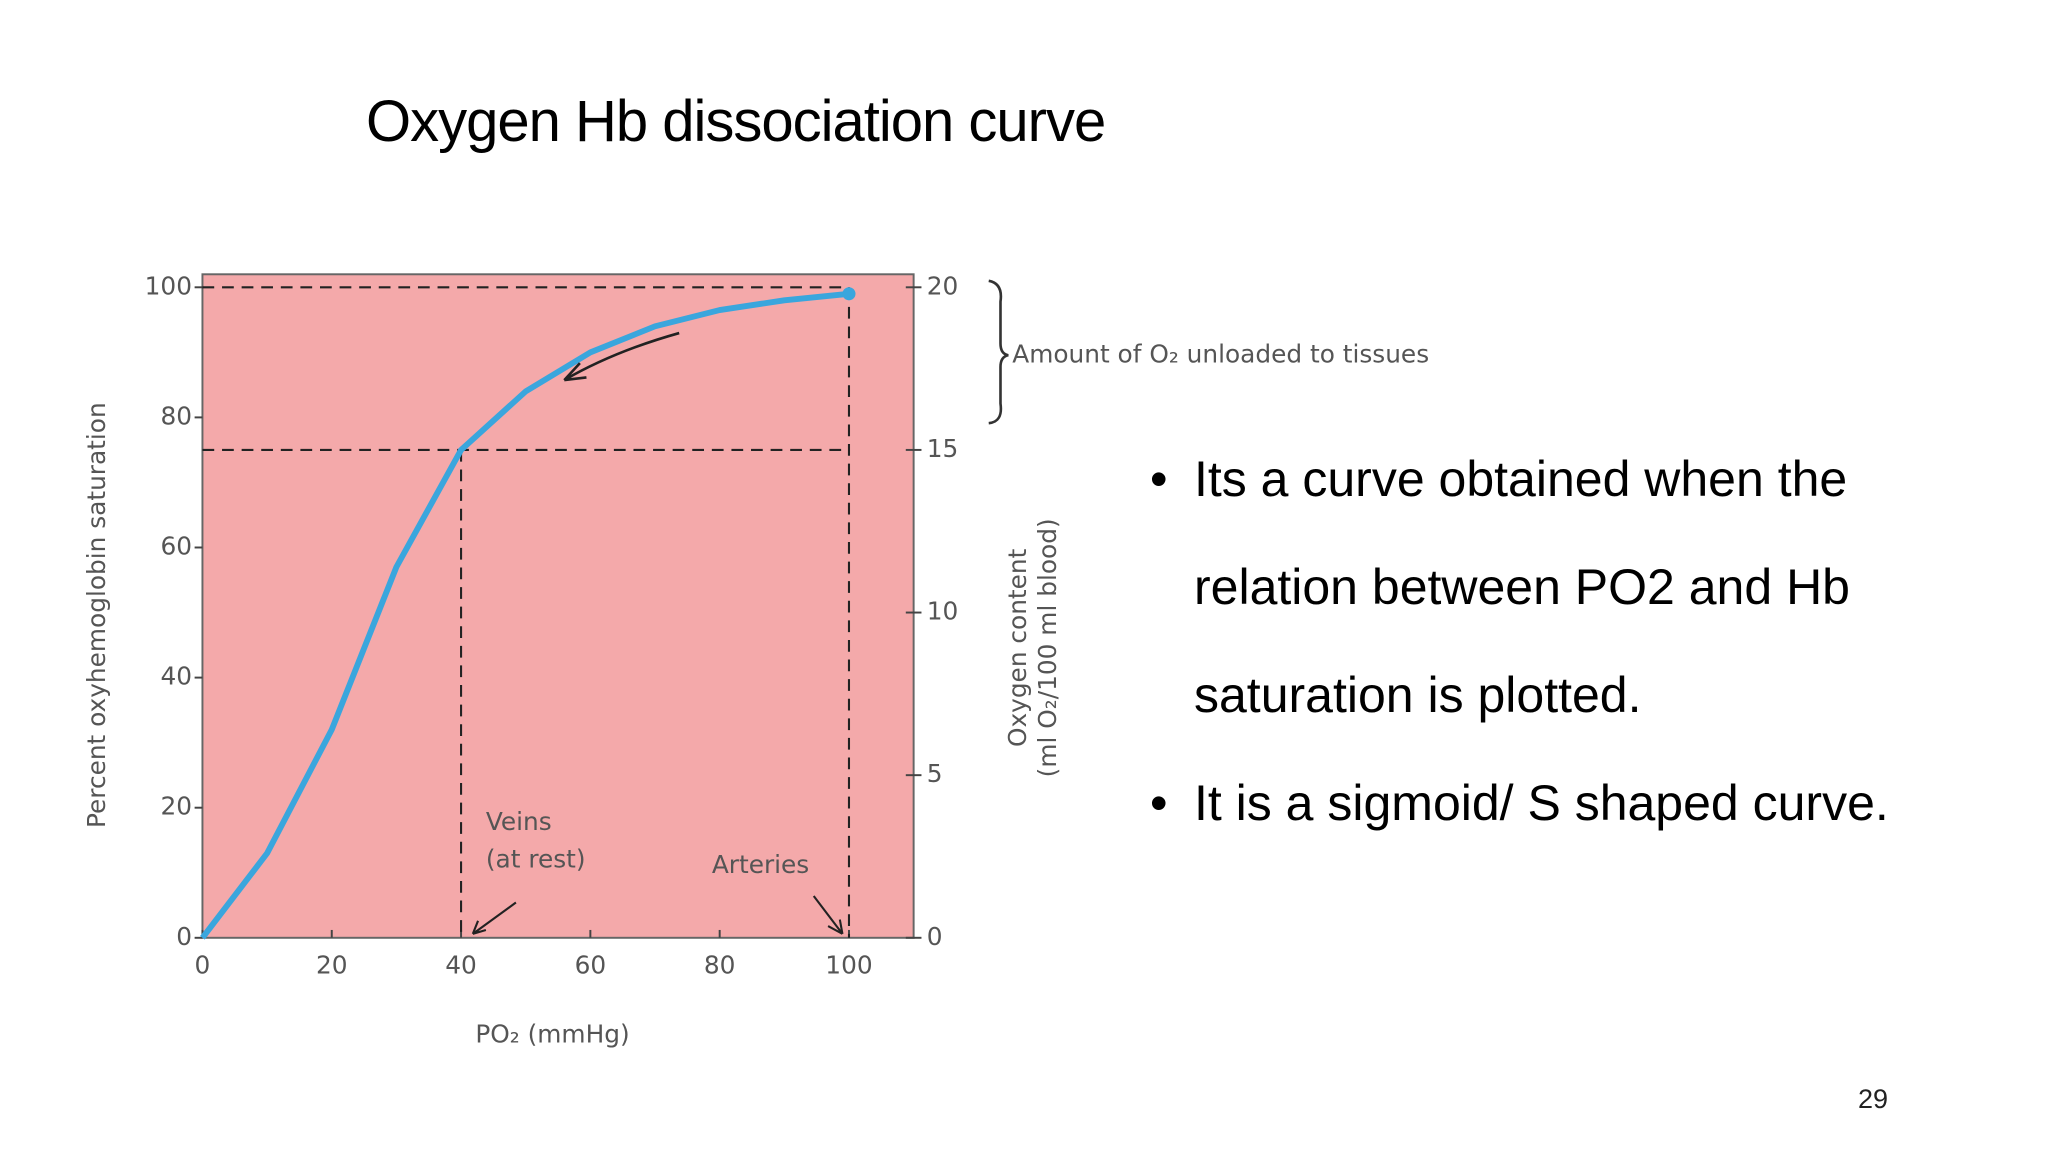 Image resolution: width=2048 pixels, height=1152 pixels. I want to click on y2-tick-label: 15, so click(943, 448).